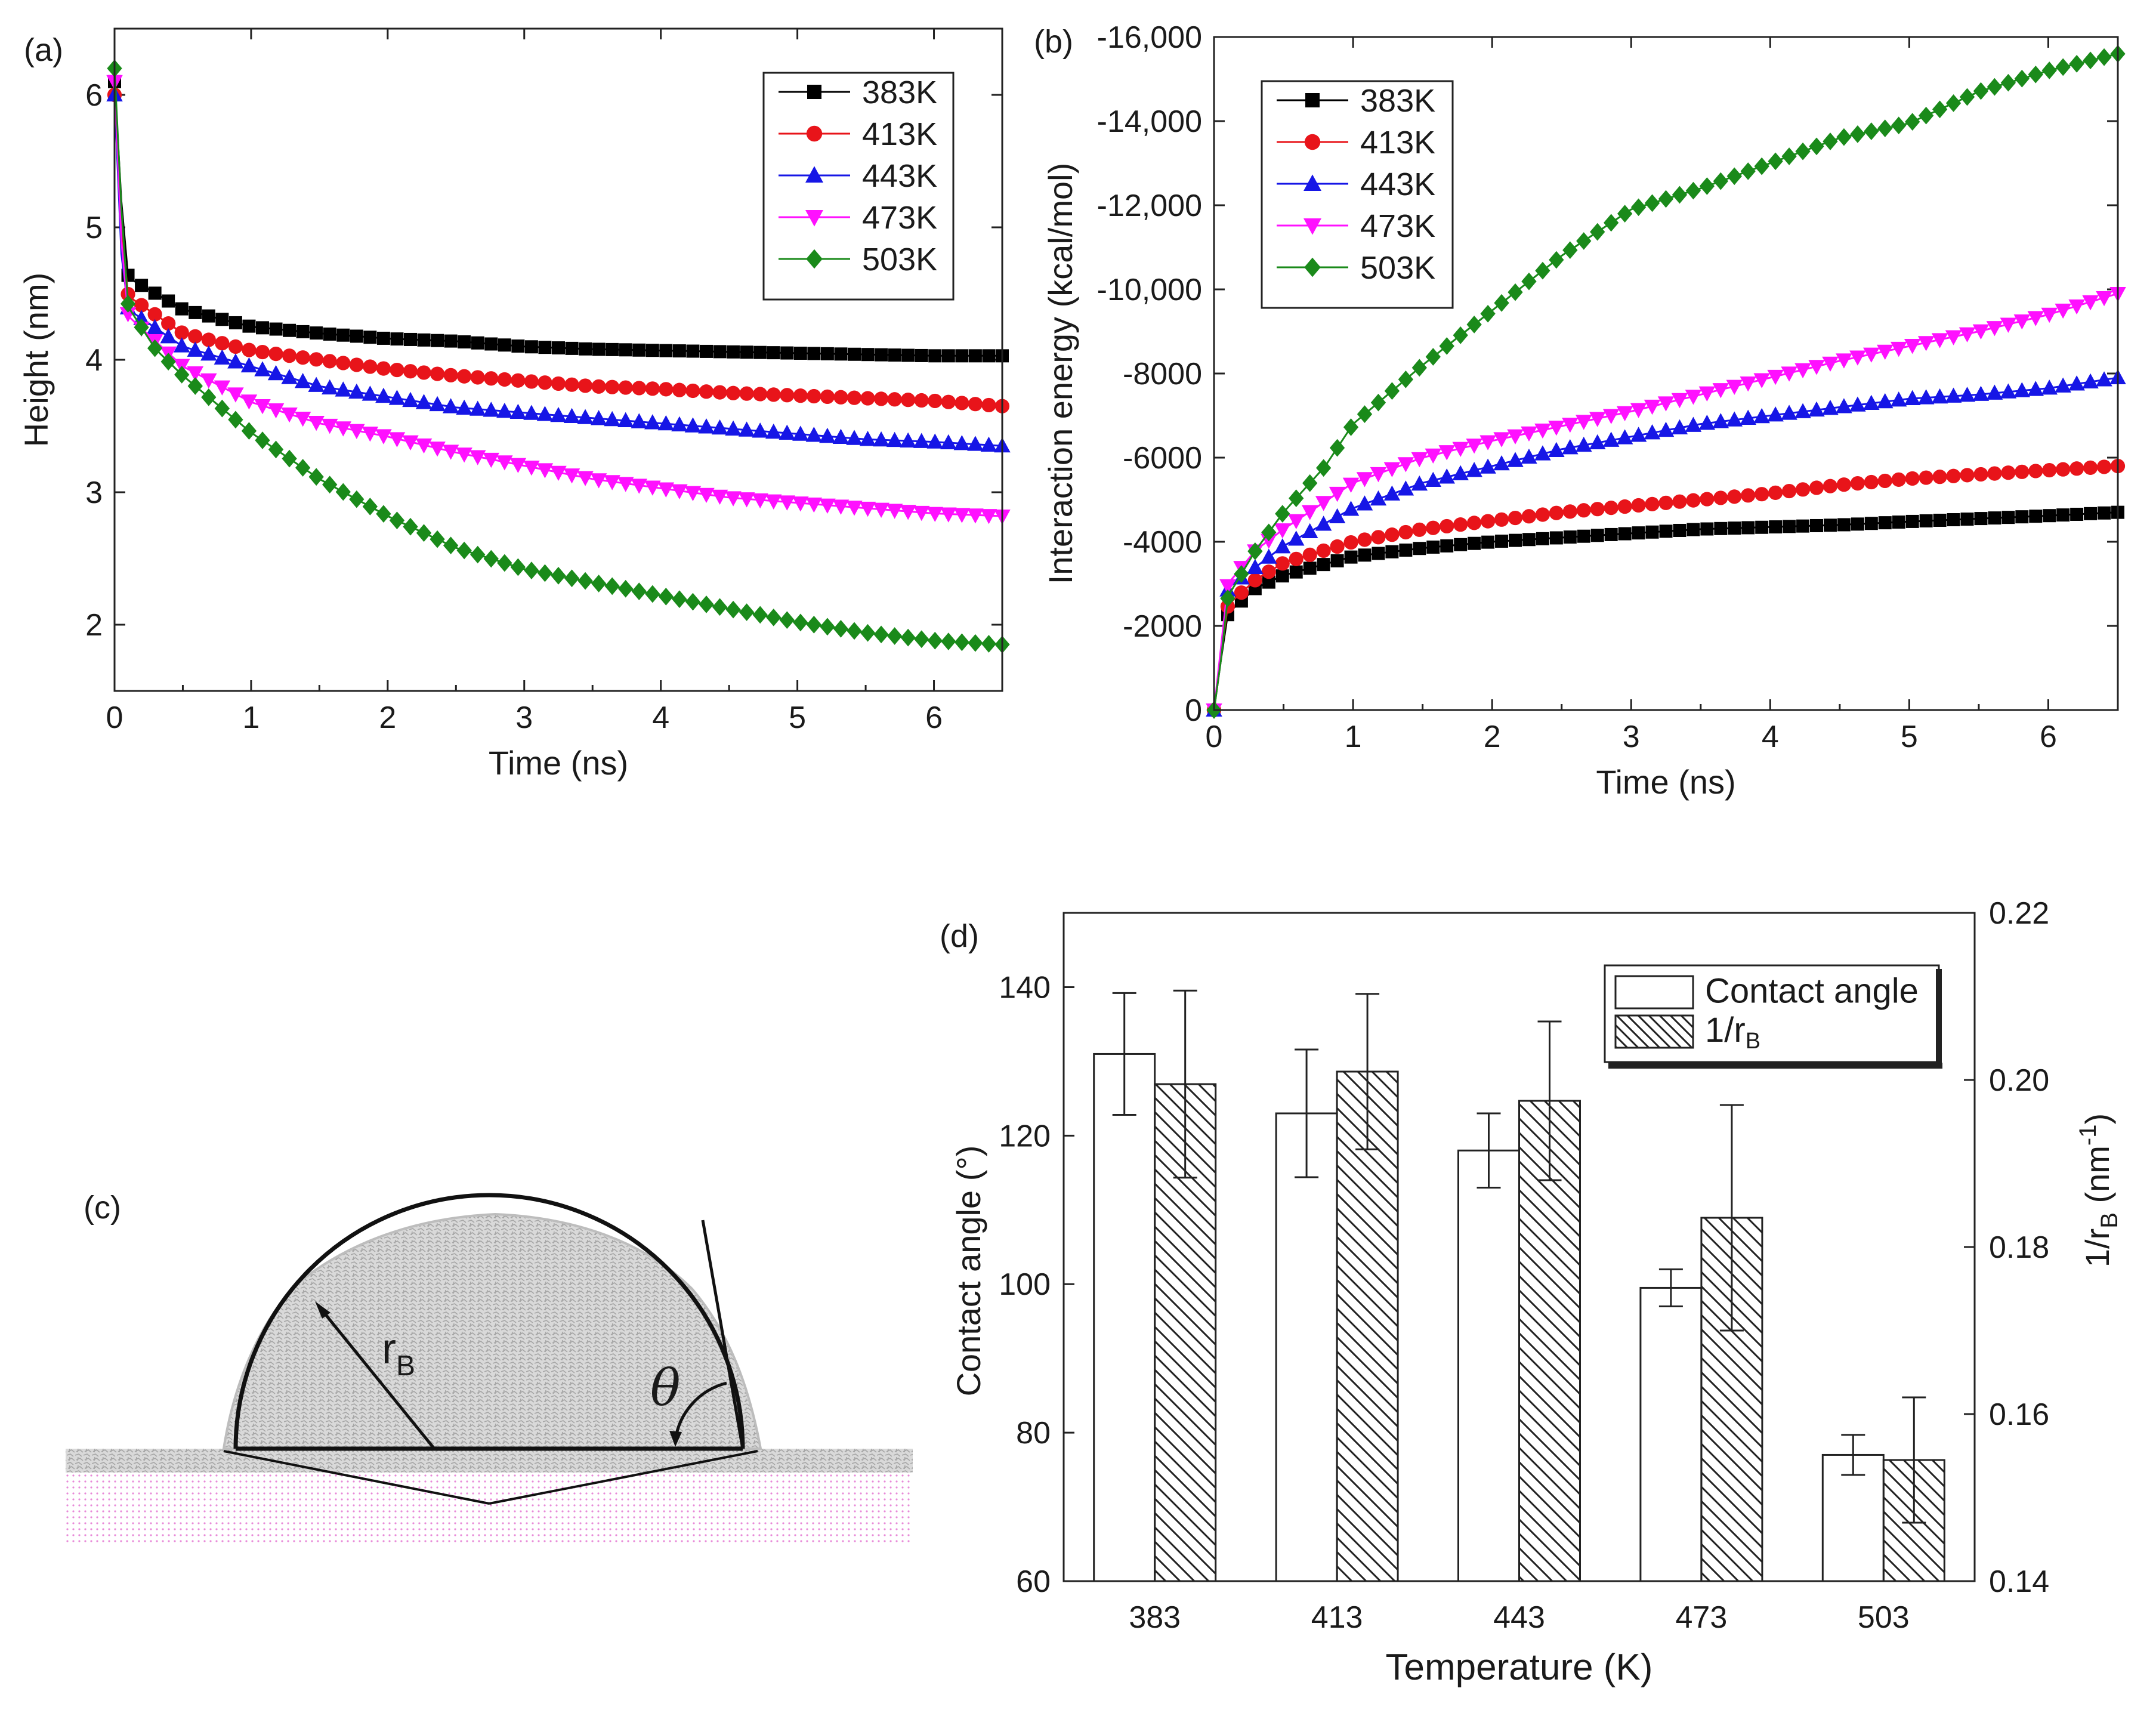 Image resolution: width=2156 pixels, height=1713 pixels. I want to click on y-tick-label: -16,000, so click(1149, 37).